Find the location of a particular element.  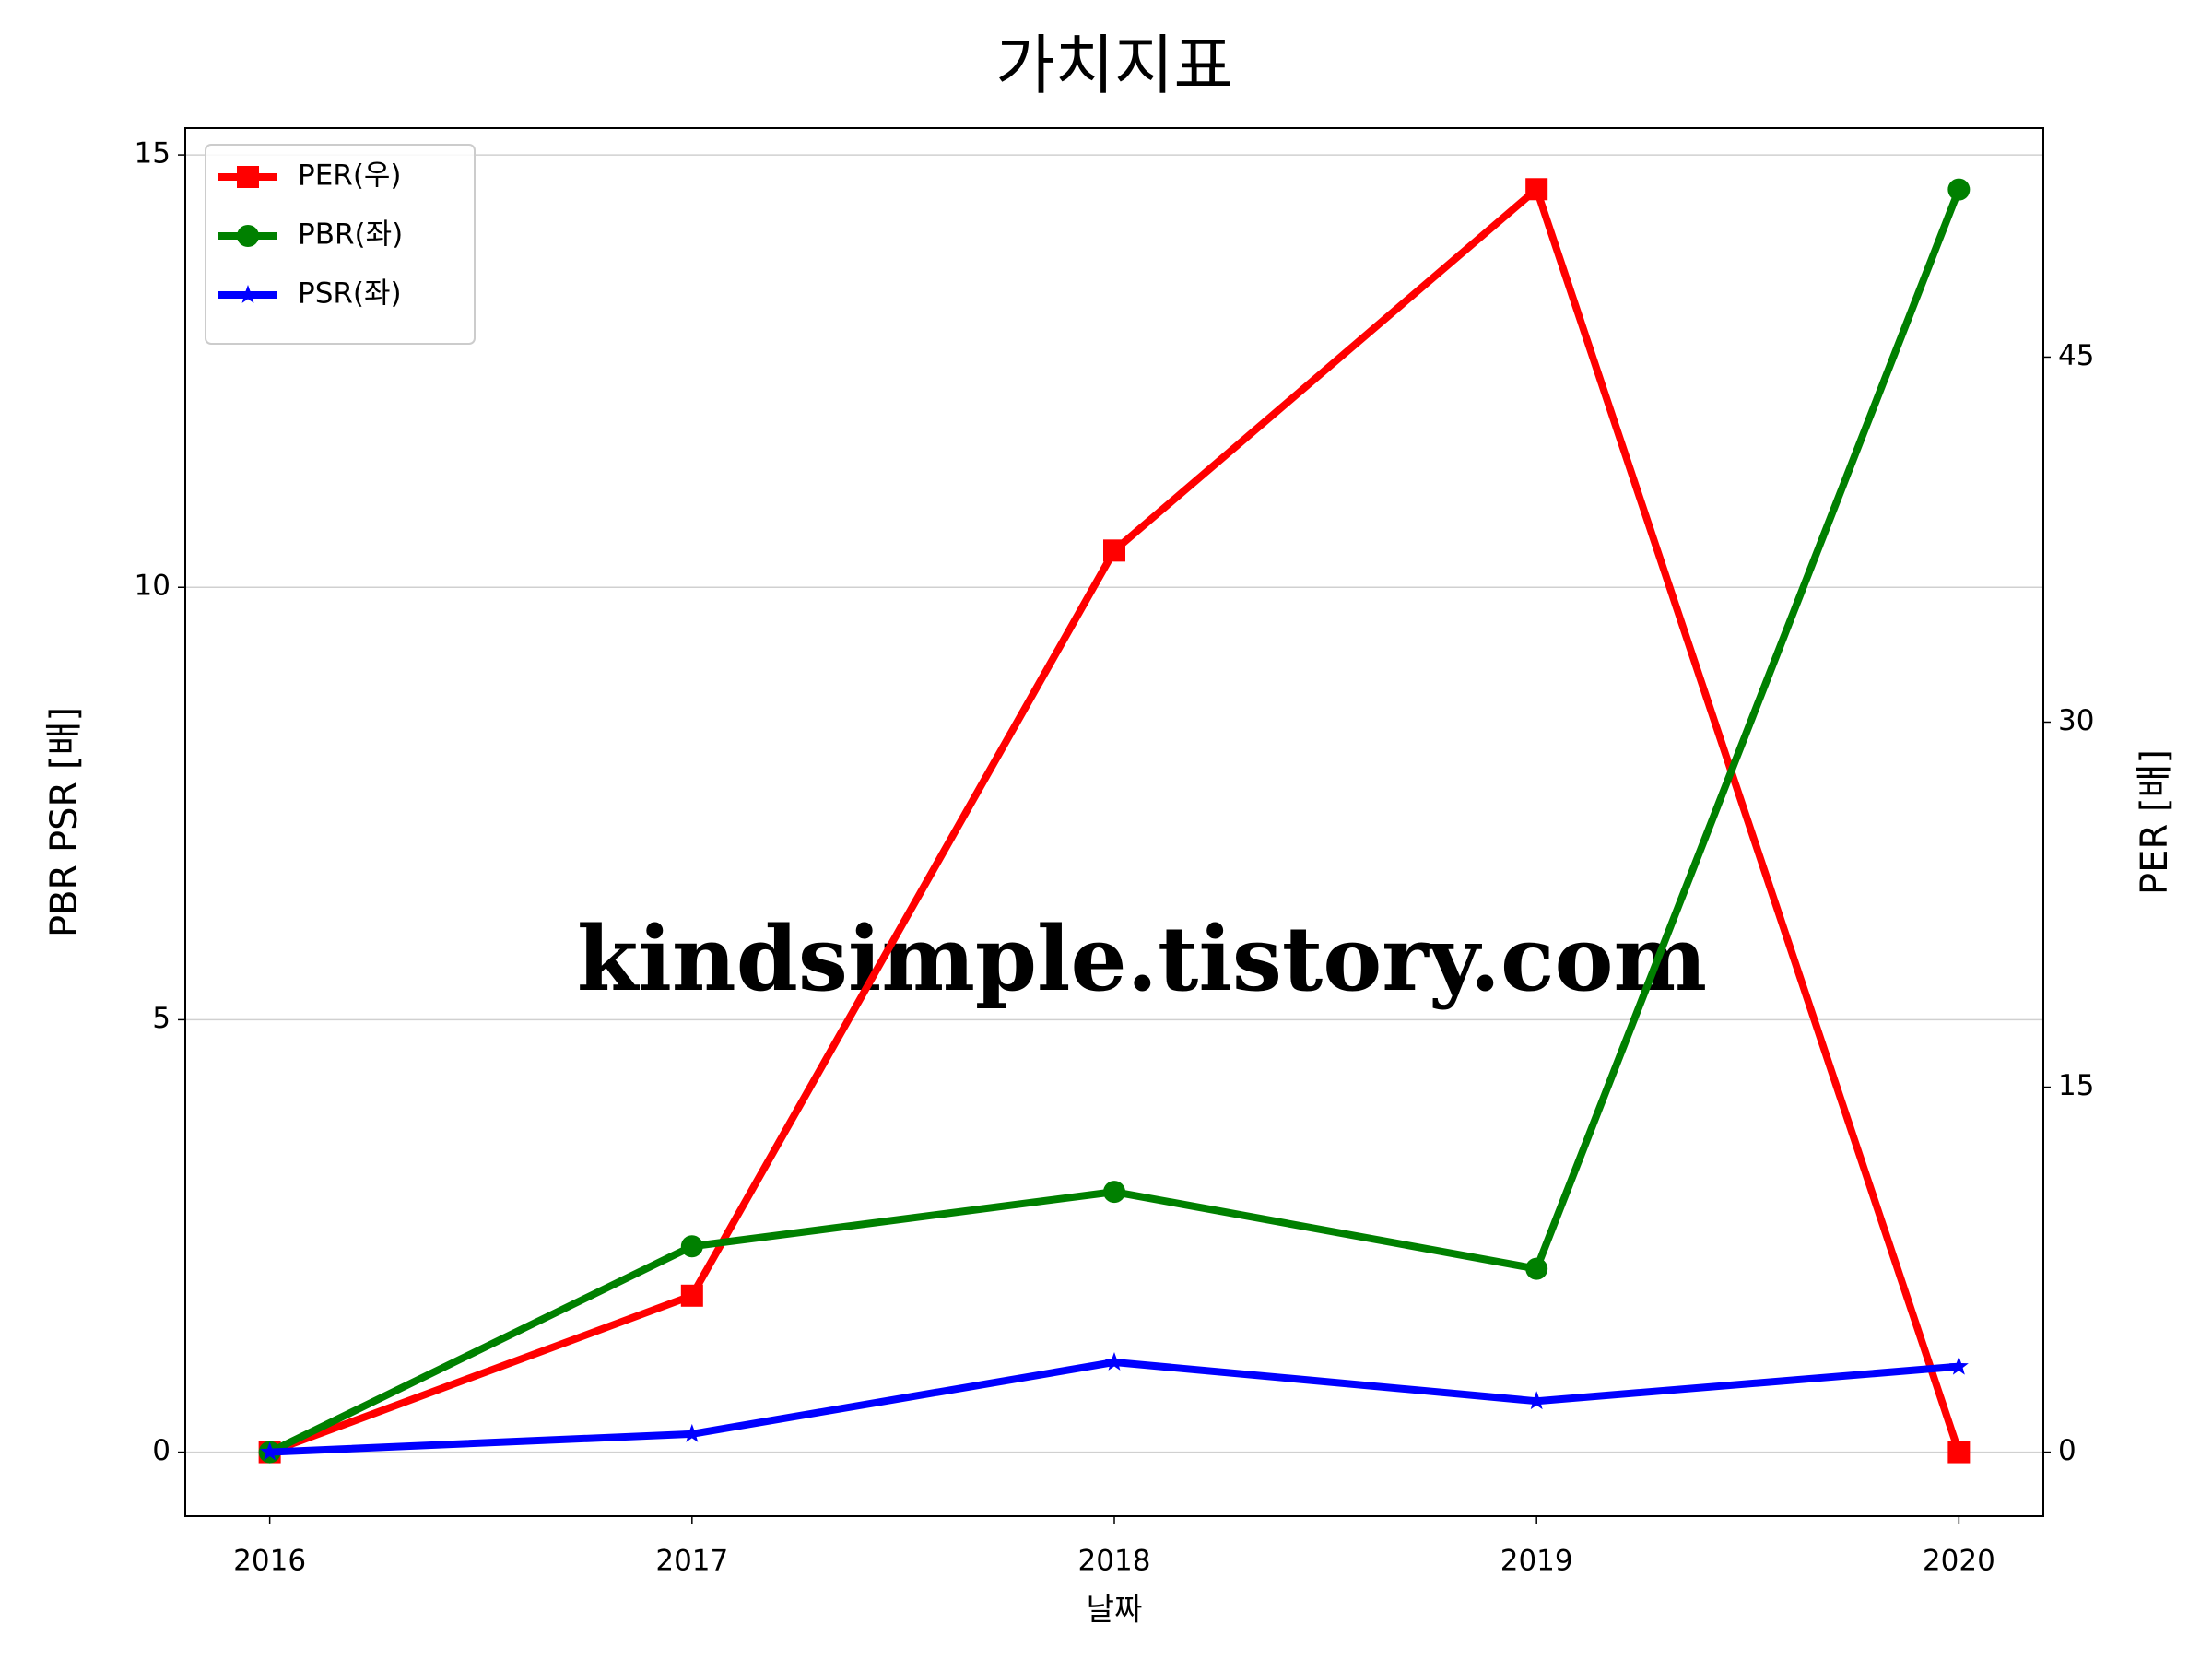

x-tick-label: 2019 is located at coordinates (1536, 1561).